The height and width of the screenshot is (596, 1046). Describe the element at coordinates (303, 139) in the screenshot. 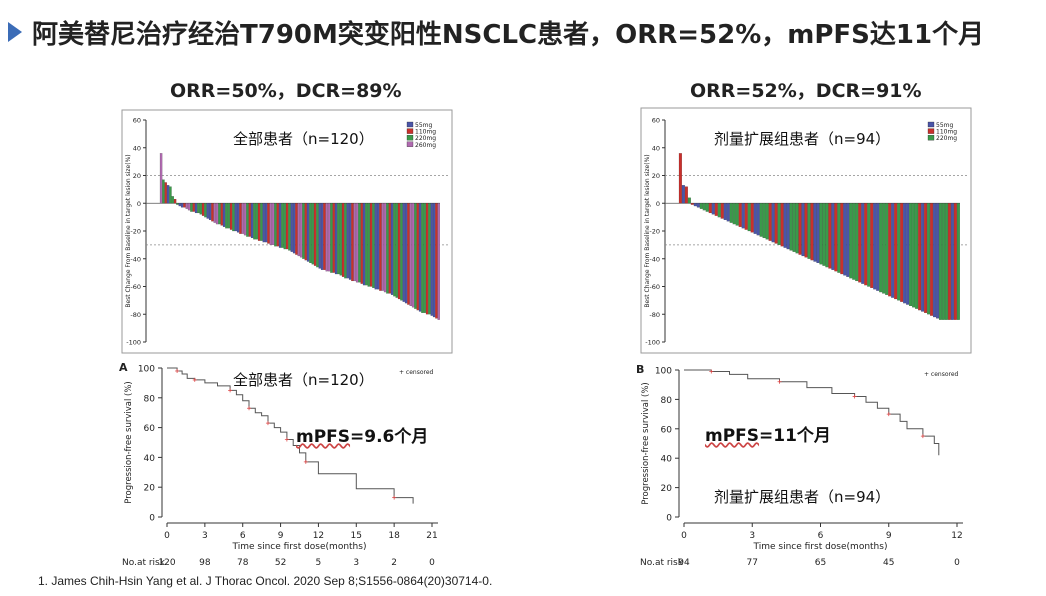

I see `waterfall-left-annotation: 全部患者（n=120）` at that location.